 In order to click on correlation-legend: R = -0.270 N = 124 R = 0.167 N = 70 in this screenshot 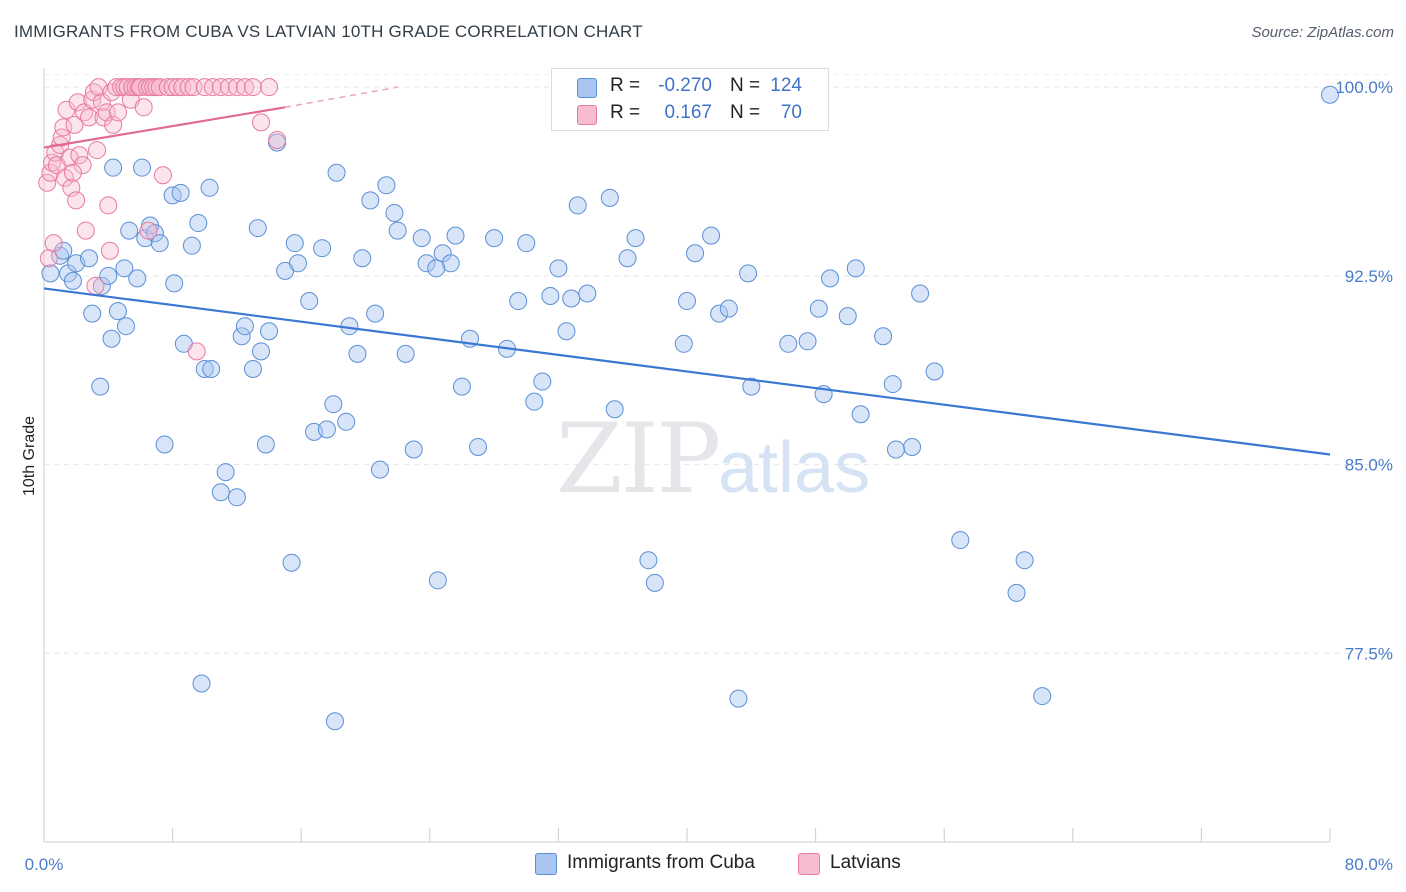, I will do `click(690, 99)`.